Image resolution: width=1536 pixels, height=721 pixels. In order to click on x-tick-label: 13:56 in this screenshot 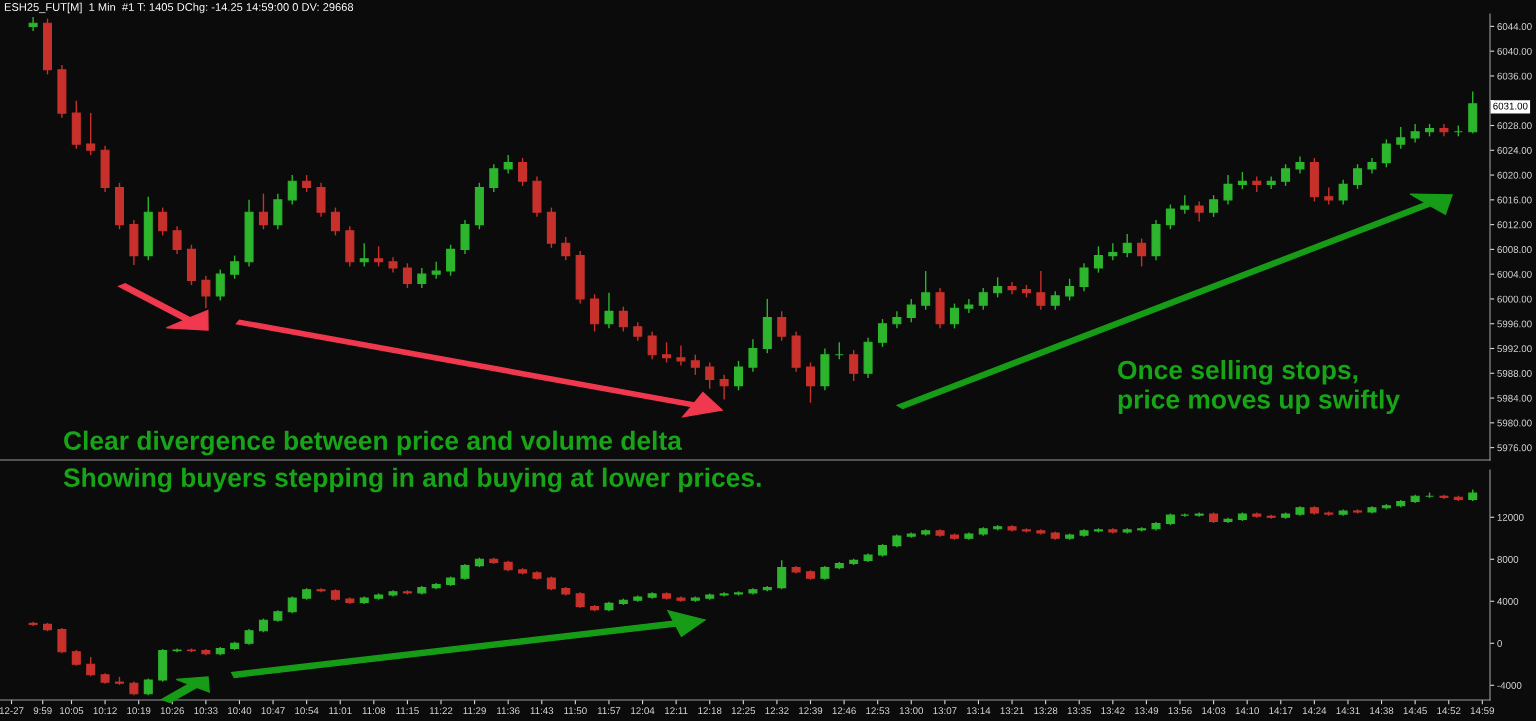, I will do `click(1180, 711)`.